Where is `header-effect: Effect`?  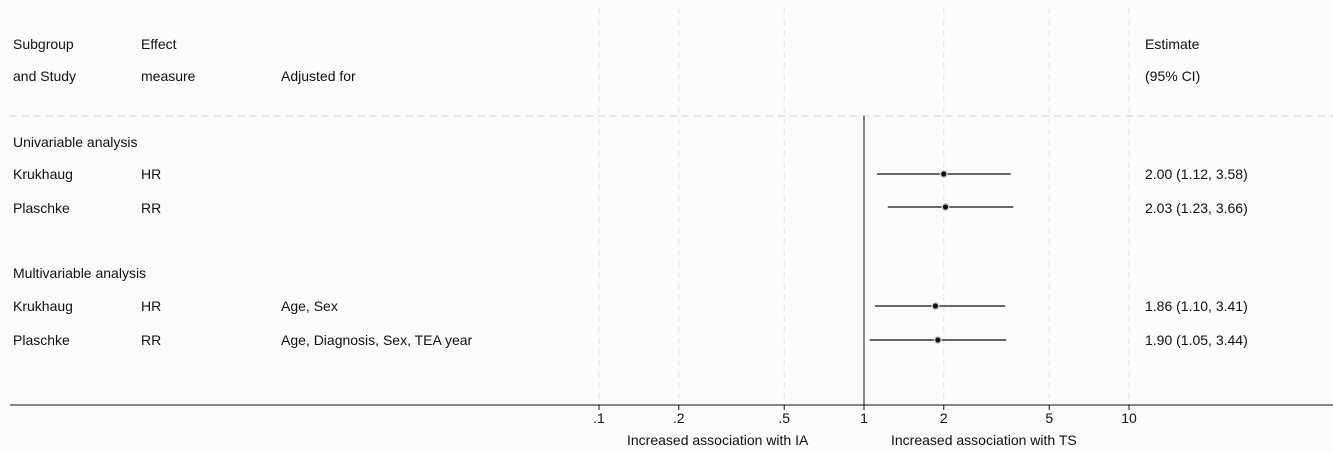 header-effect: Effect is located at coordinates (159, 44).